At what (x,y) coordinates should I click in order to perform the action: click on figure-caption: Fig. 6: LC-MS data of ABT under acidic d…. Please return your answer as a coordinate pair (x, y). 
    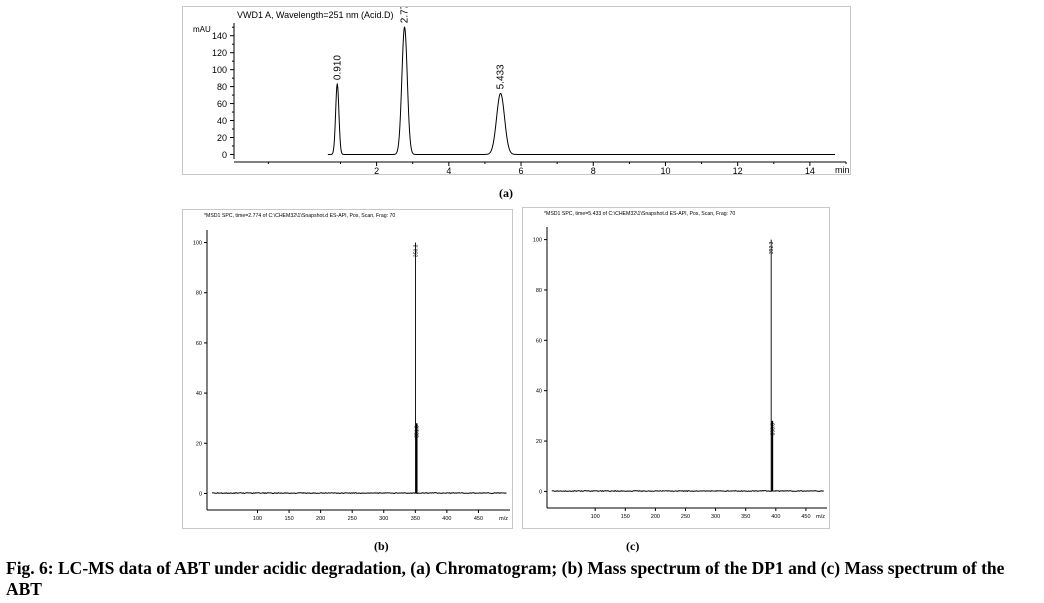
    Looking at the image, I should click on (505, 578).